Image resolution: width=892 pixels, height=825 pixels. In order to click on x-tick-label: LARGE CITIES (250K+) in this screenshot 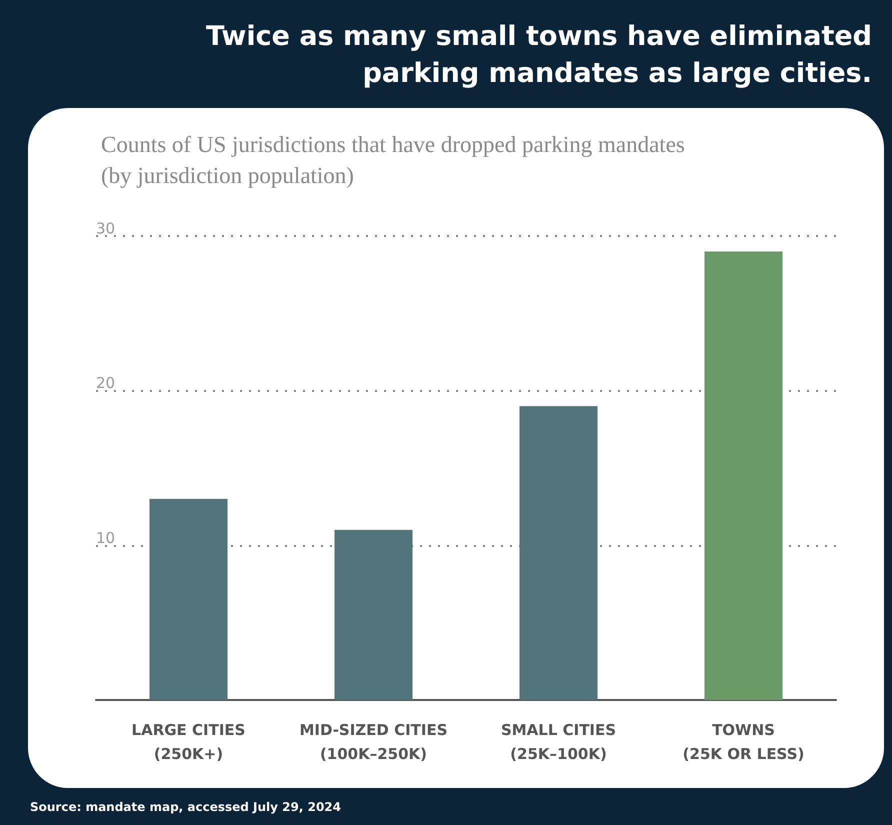, I will do `click(189, 742)`.